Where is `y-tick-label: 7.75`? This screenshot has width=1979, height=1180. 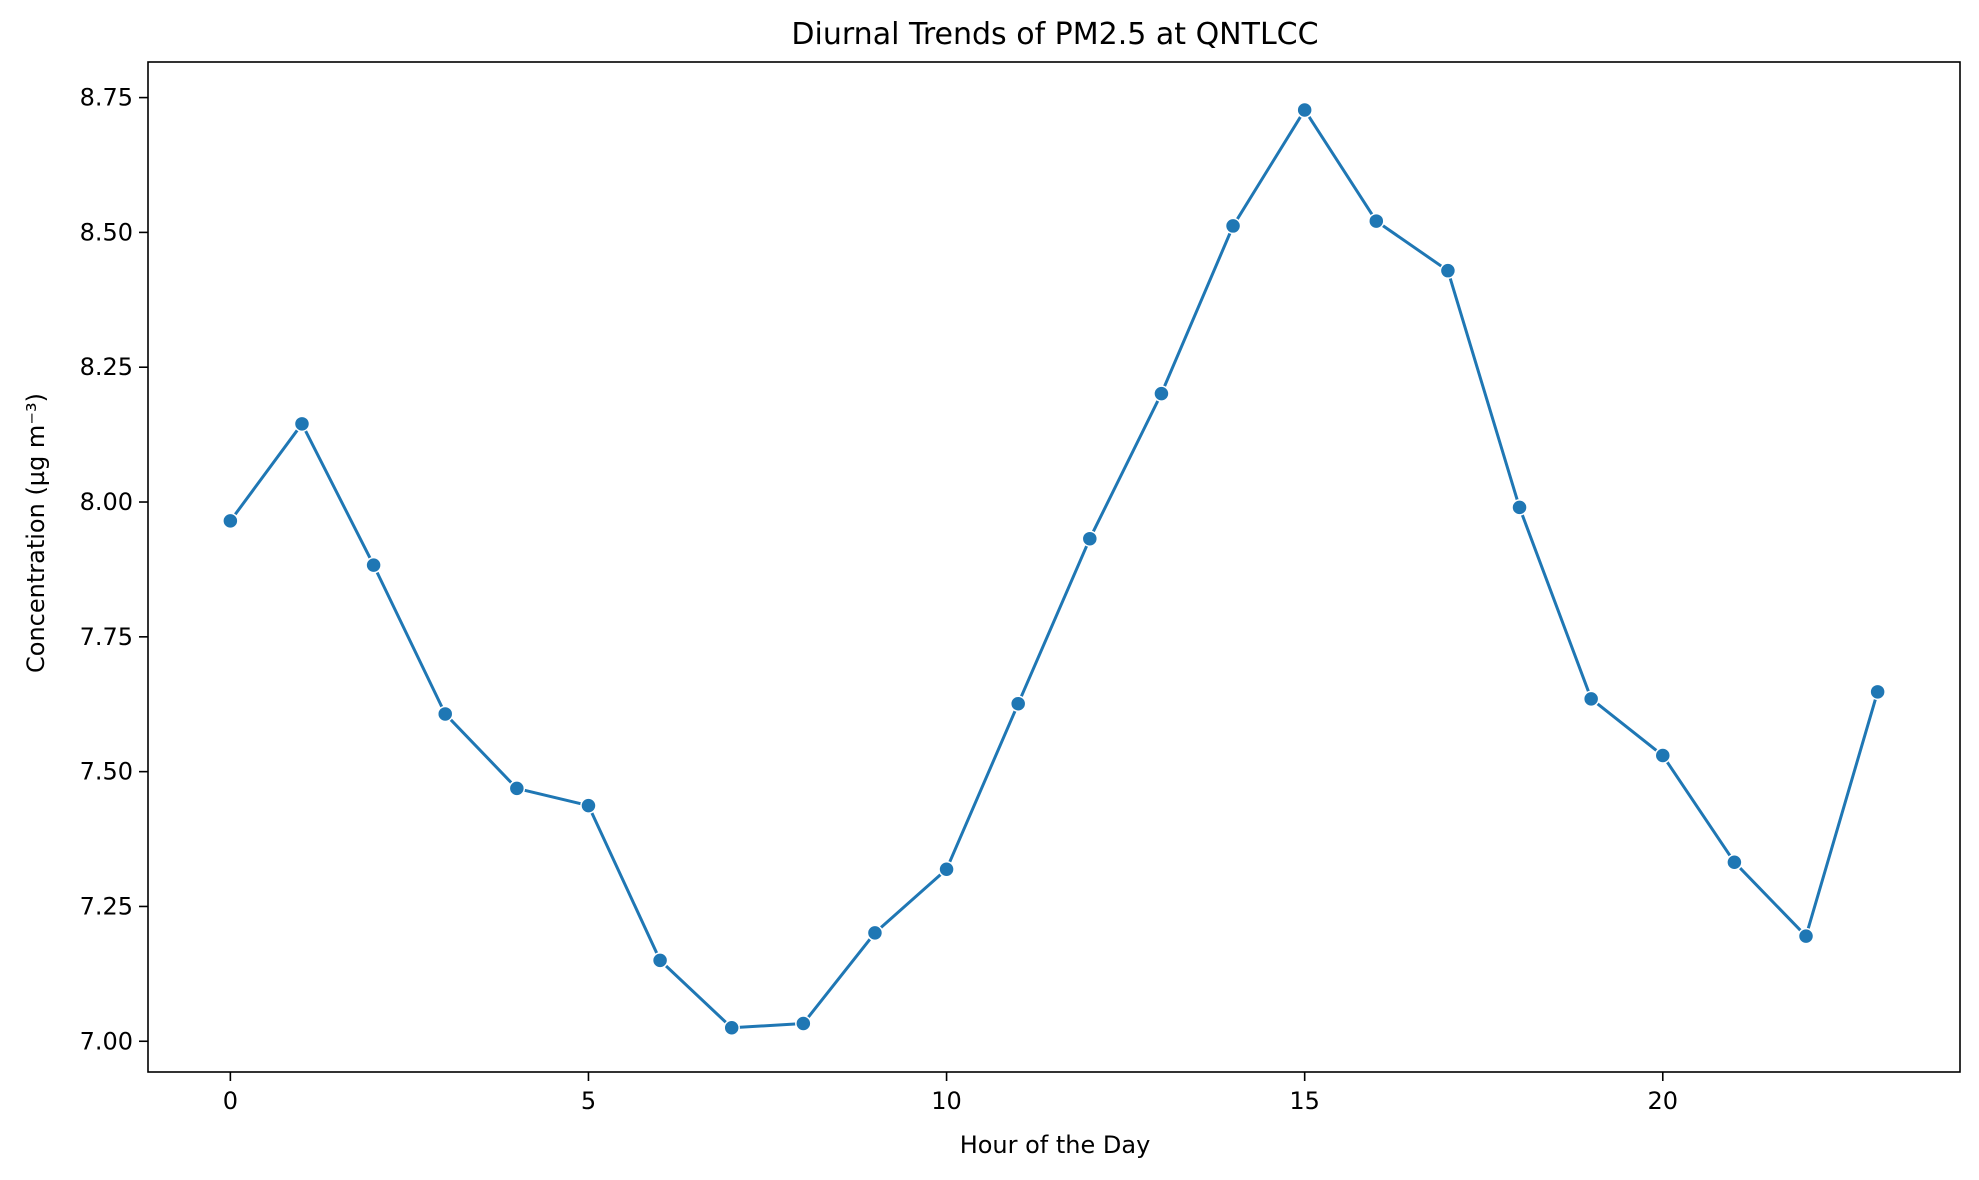 y-tick-label: 7.75 is located at coordinates (106, 637).